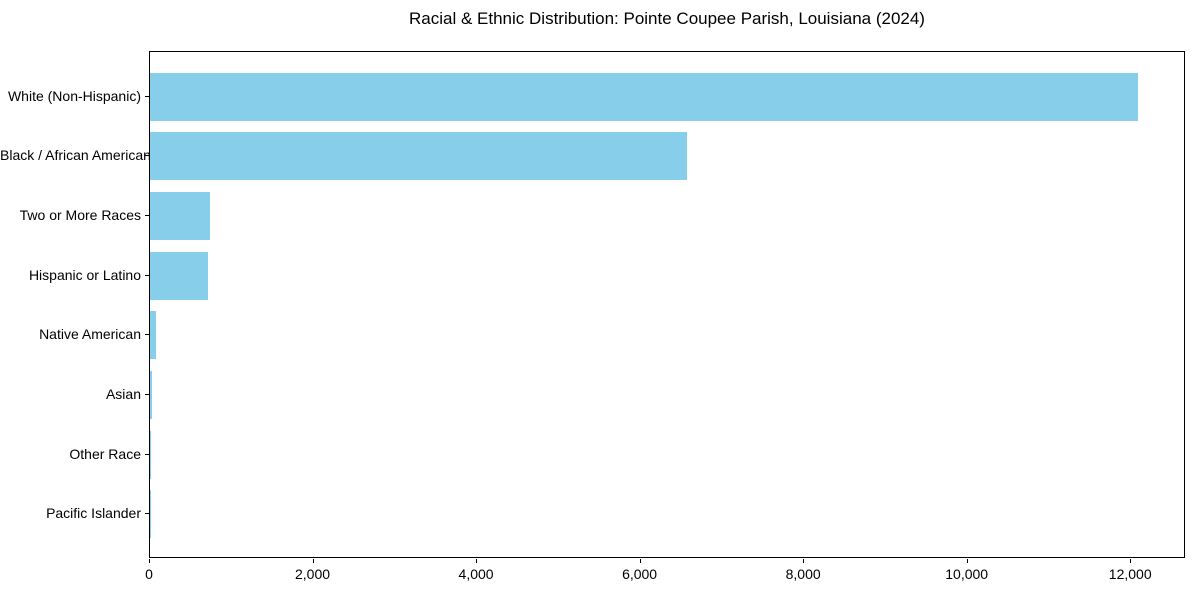 The image size is (1200, 600). Describe the element at coordinates (313, 574) in the screenshot. I see `x-tick-label: 2,000` at that location.